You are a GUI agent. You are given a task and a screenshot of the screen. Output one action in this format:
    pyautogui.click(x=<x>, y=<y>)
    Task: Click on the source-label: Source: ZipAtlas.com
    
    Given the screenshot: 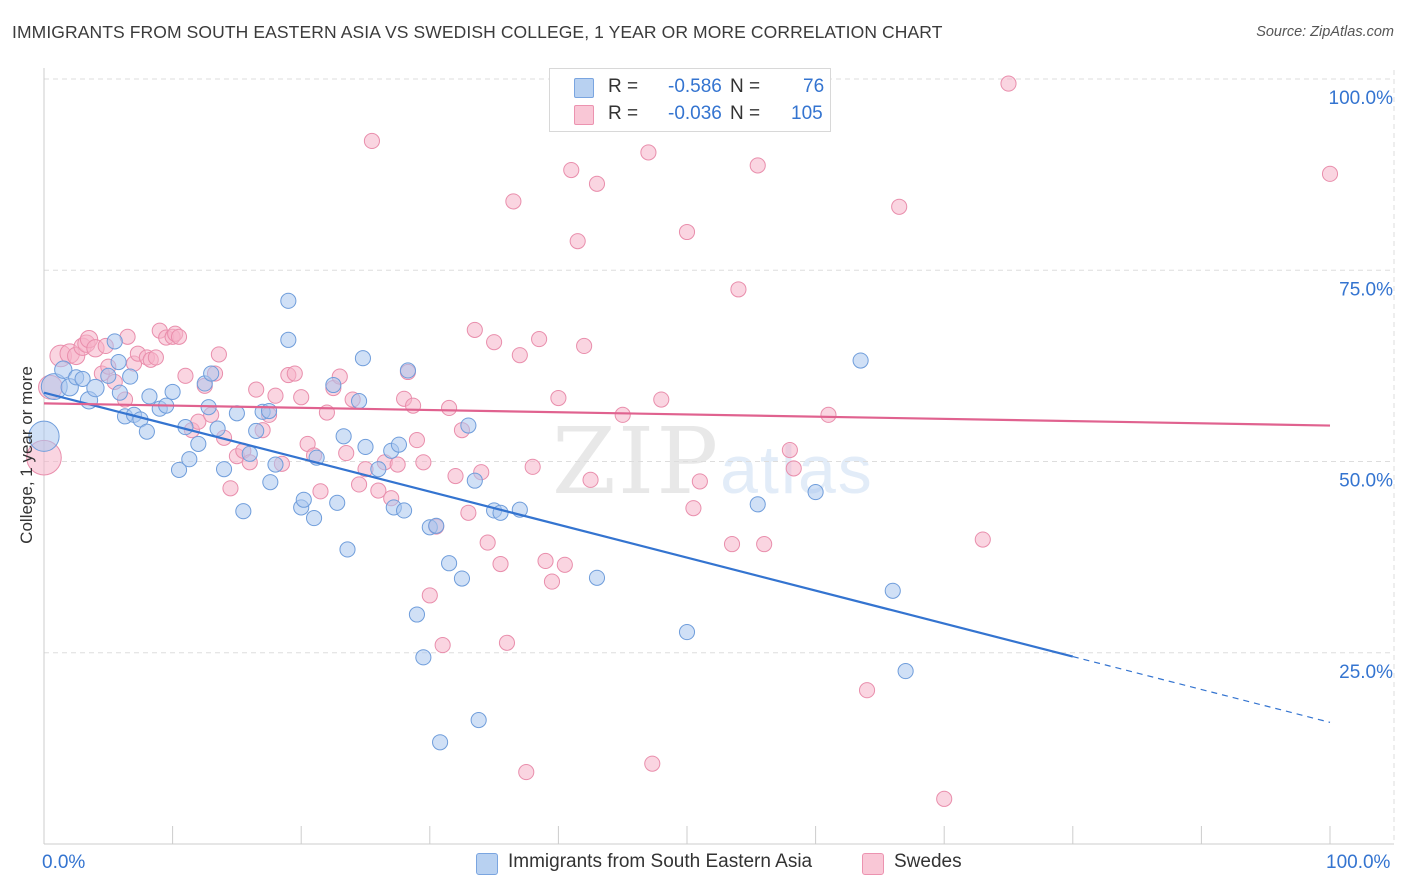 What is the action you would take?
    pyautogui.click(x=1325, y=32)
    